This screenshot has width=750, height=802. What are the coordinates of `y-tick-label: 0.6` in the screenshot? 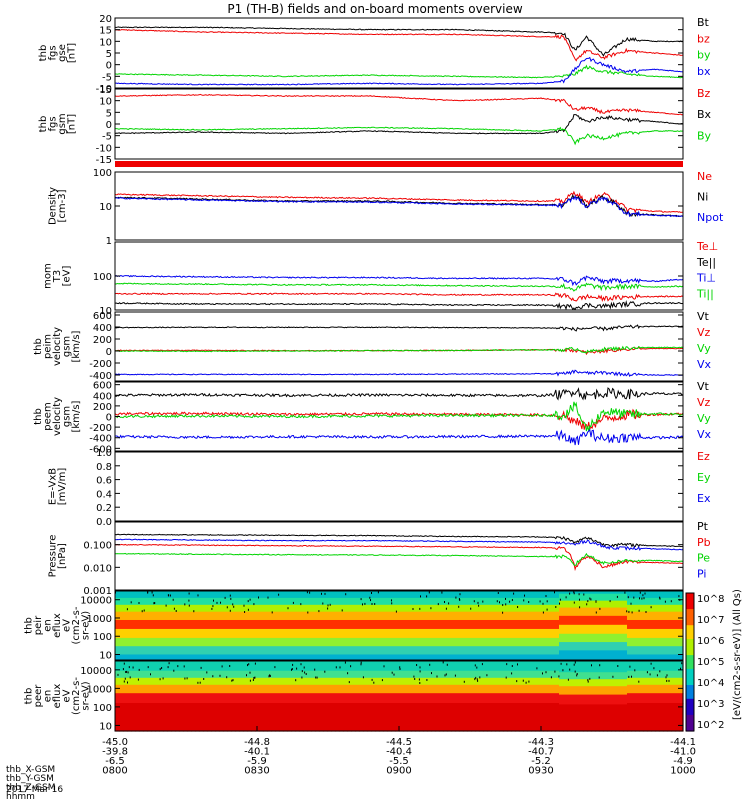 It's located at (104, 481).